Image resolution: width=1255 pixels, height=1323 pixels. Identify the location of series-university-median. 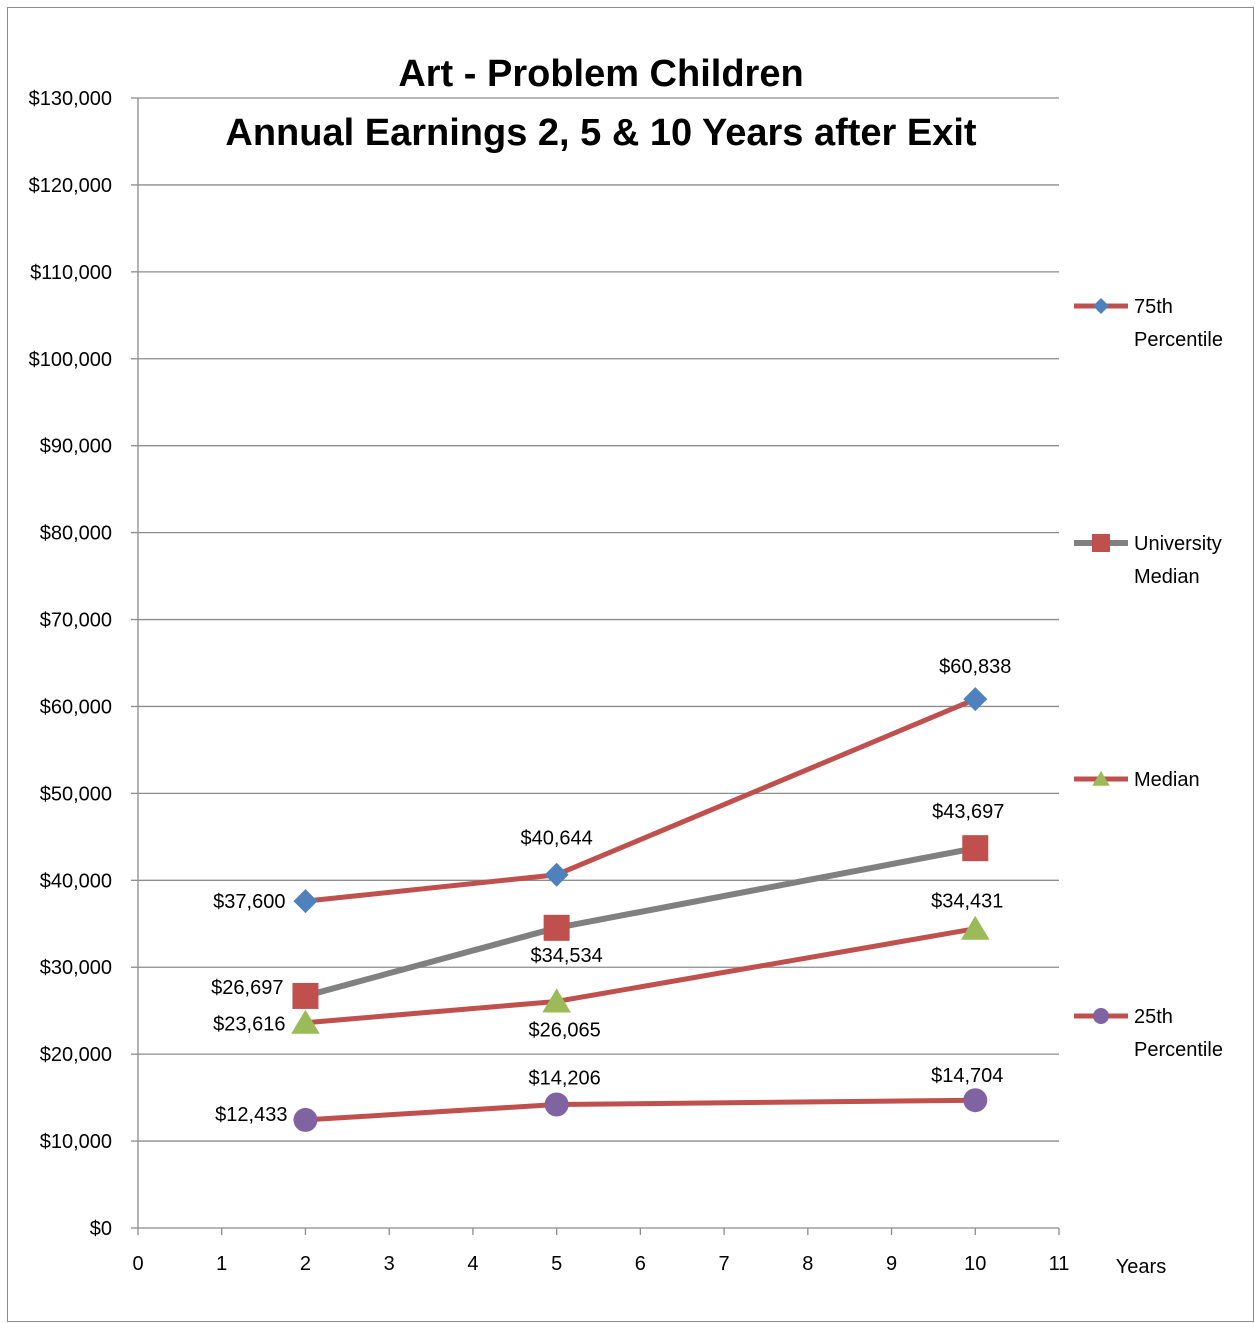
(640, 922).